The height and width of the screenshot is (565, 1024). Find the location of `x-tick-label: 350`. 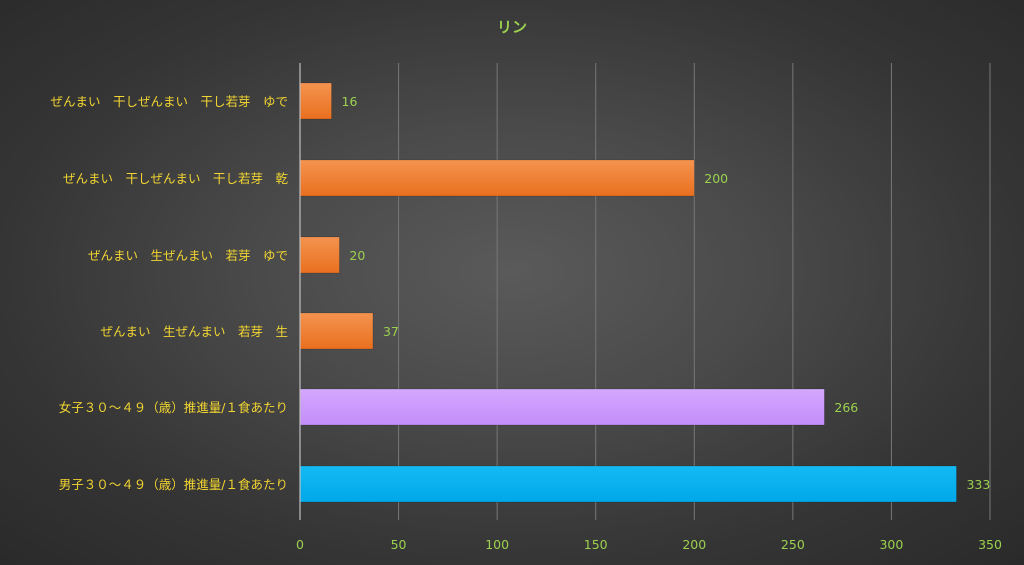

x-tick-label: 350 is located at coordinates (990, 544).